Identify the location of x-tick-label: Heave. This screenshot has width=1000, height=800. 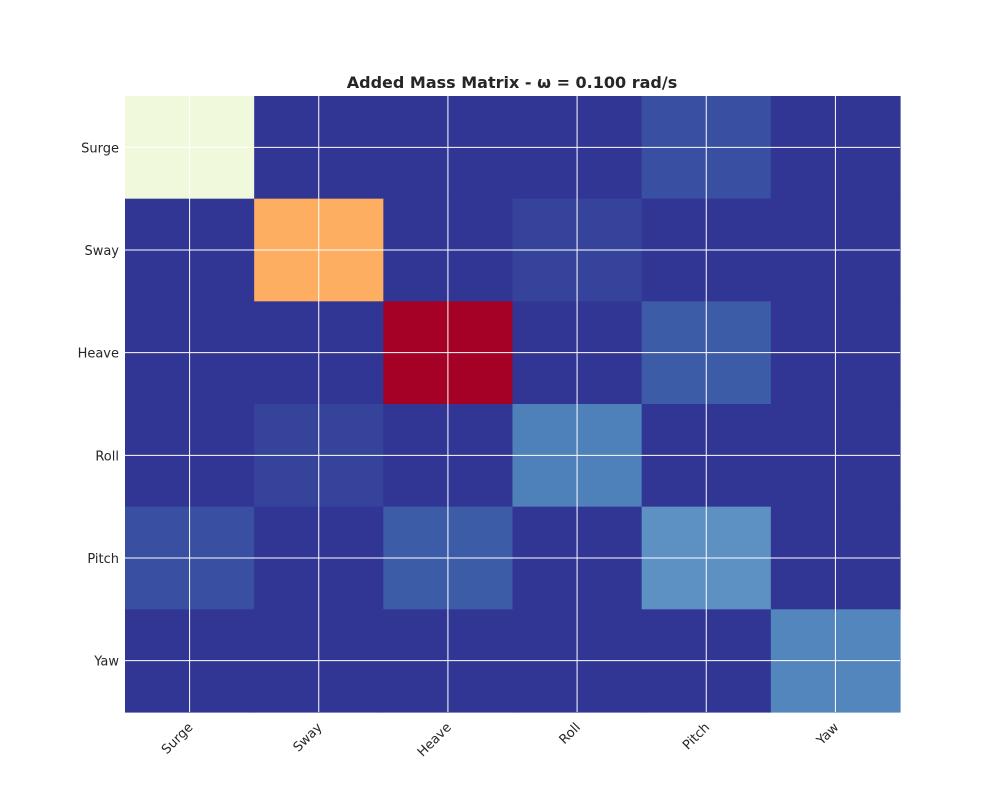
(435, 740).